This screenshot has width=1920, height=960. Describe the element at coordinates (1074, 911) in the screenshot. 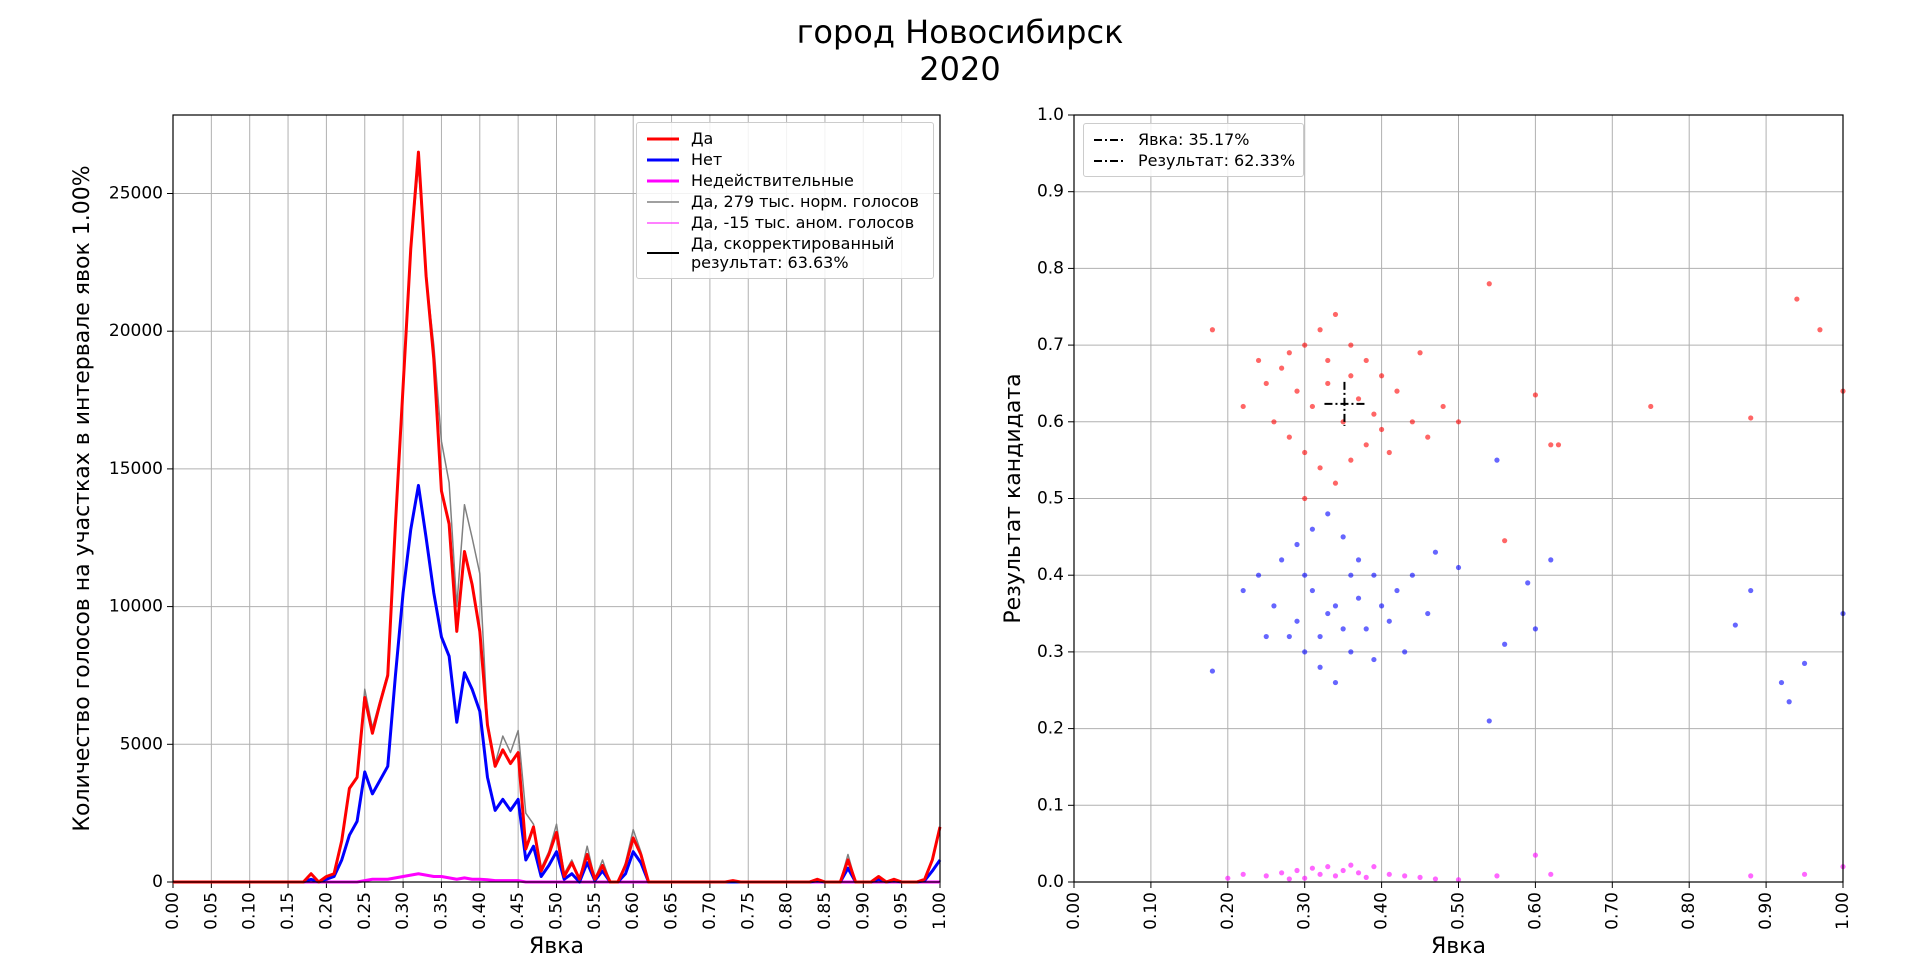

I see `x-tick-label: 0.00` at that location.